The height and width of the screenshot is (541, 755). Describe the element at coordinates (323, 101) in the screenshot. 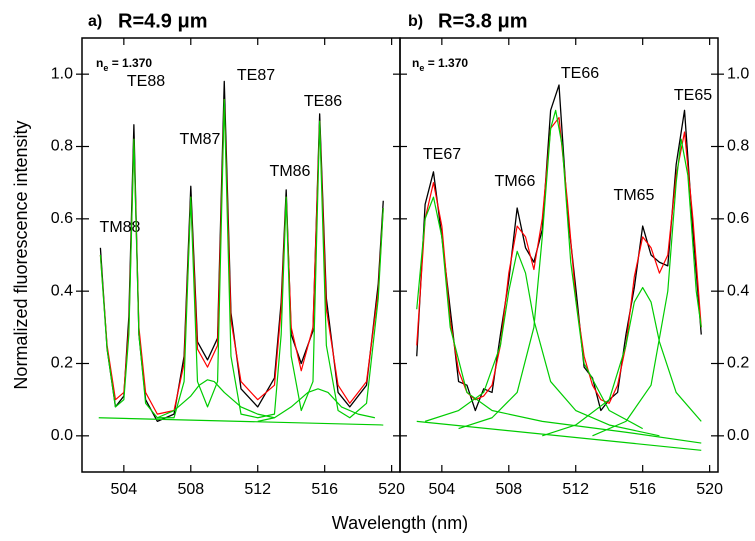

I see `peak-label: TE86` at that location.